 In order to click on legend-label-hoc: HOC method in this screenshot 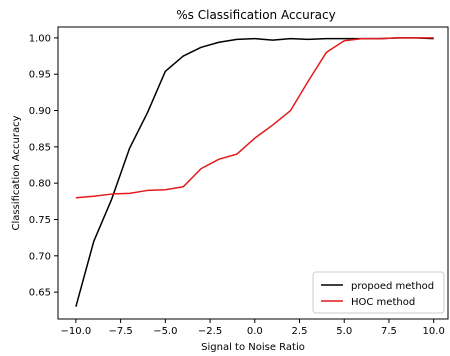, I will do `click(383, 302)`.